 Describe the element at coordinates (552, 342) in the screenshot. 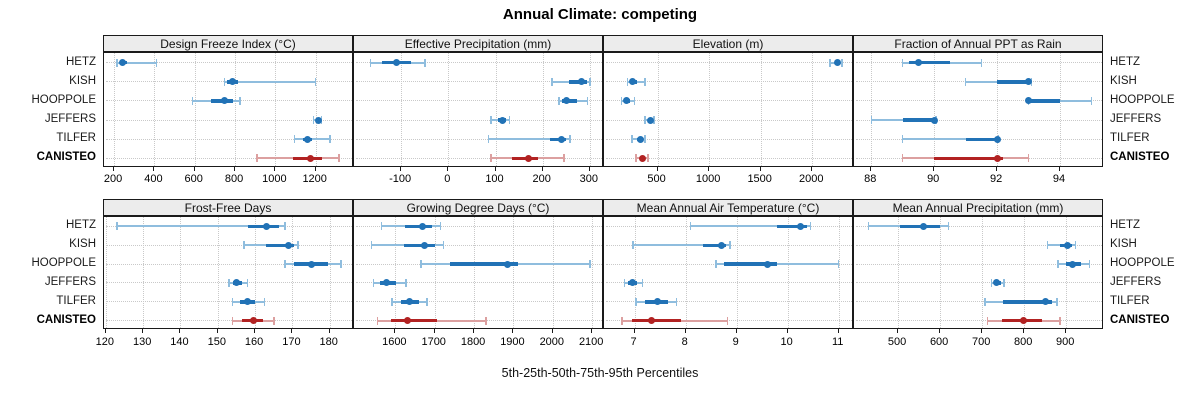

I see `axis-tick-label: 2000` at that location.